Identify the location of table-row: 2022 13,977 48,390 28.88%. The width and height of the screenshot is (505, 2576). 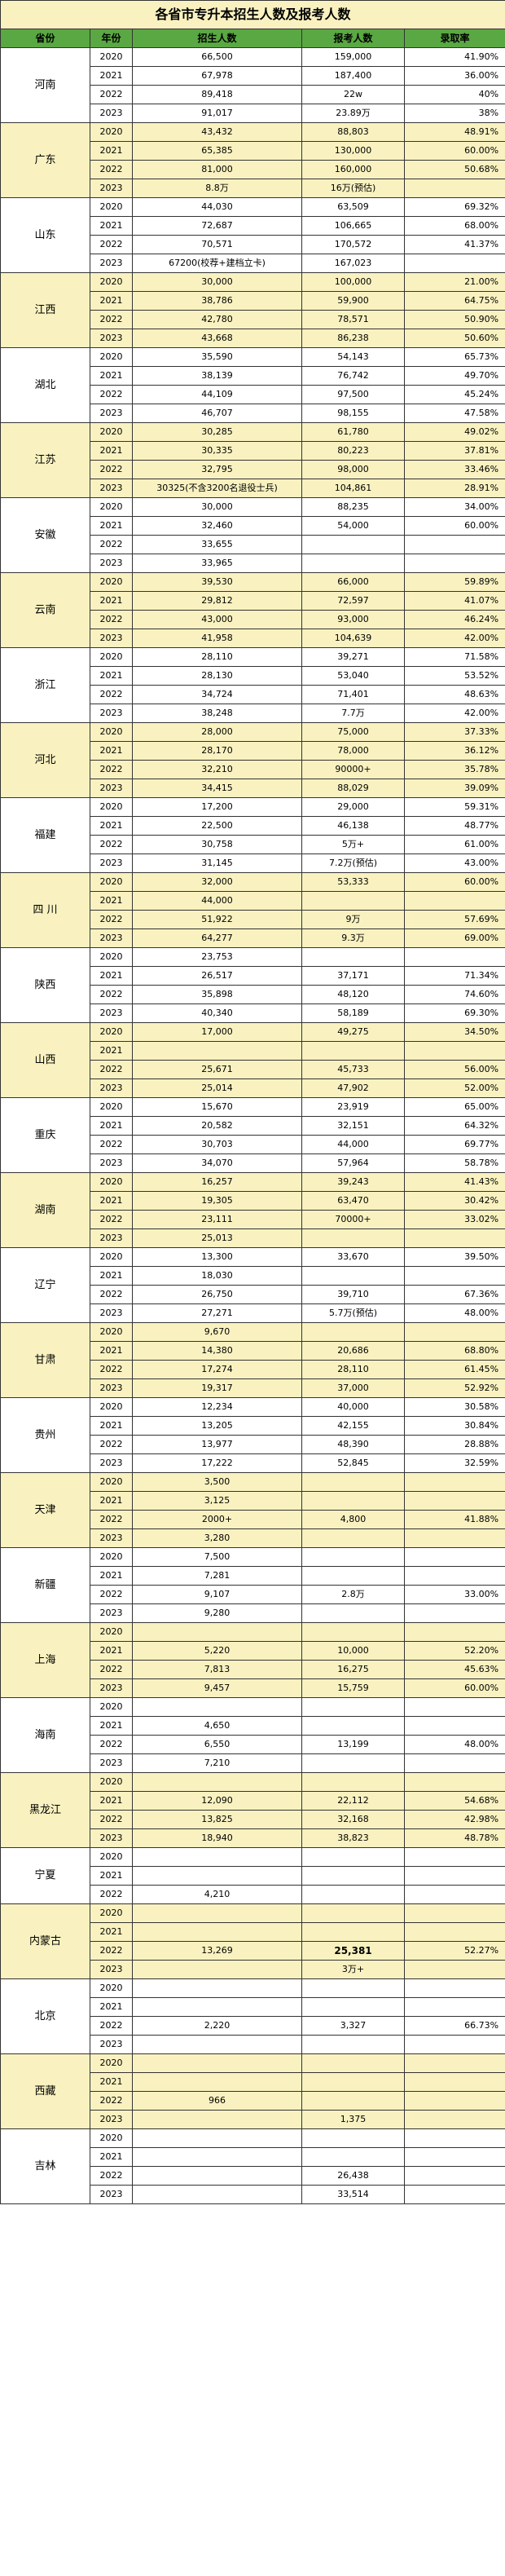
(253, 1444).